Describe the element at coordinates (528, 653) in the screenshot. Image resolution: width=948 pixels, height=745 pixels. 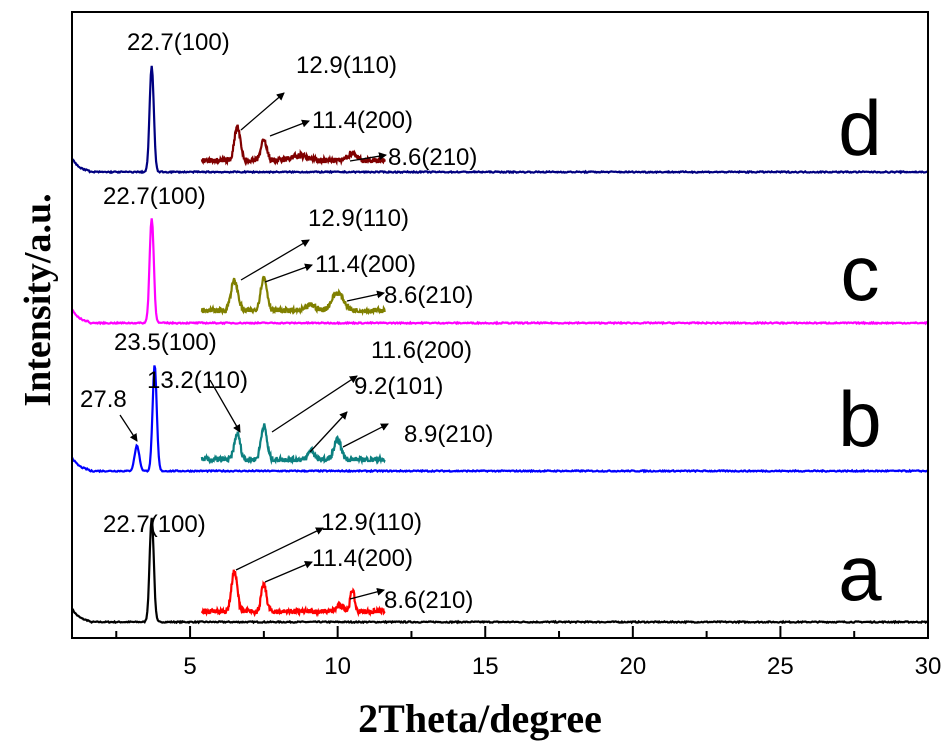
I see `x-axis: 5 10 15 20 25 30` at that location.